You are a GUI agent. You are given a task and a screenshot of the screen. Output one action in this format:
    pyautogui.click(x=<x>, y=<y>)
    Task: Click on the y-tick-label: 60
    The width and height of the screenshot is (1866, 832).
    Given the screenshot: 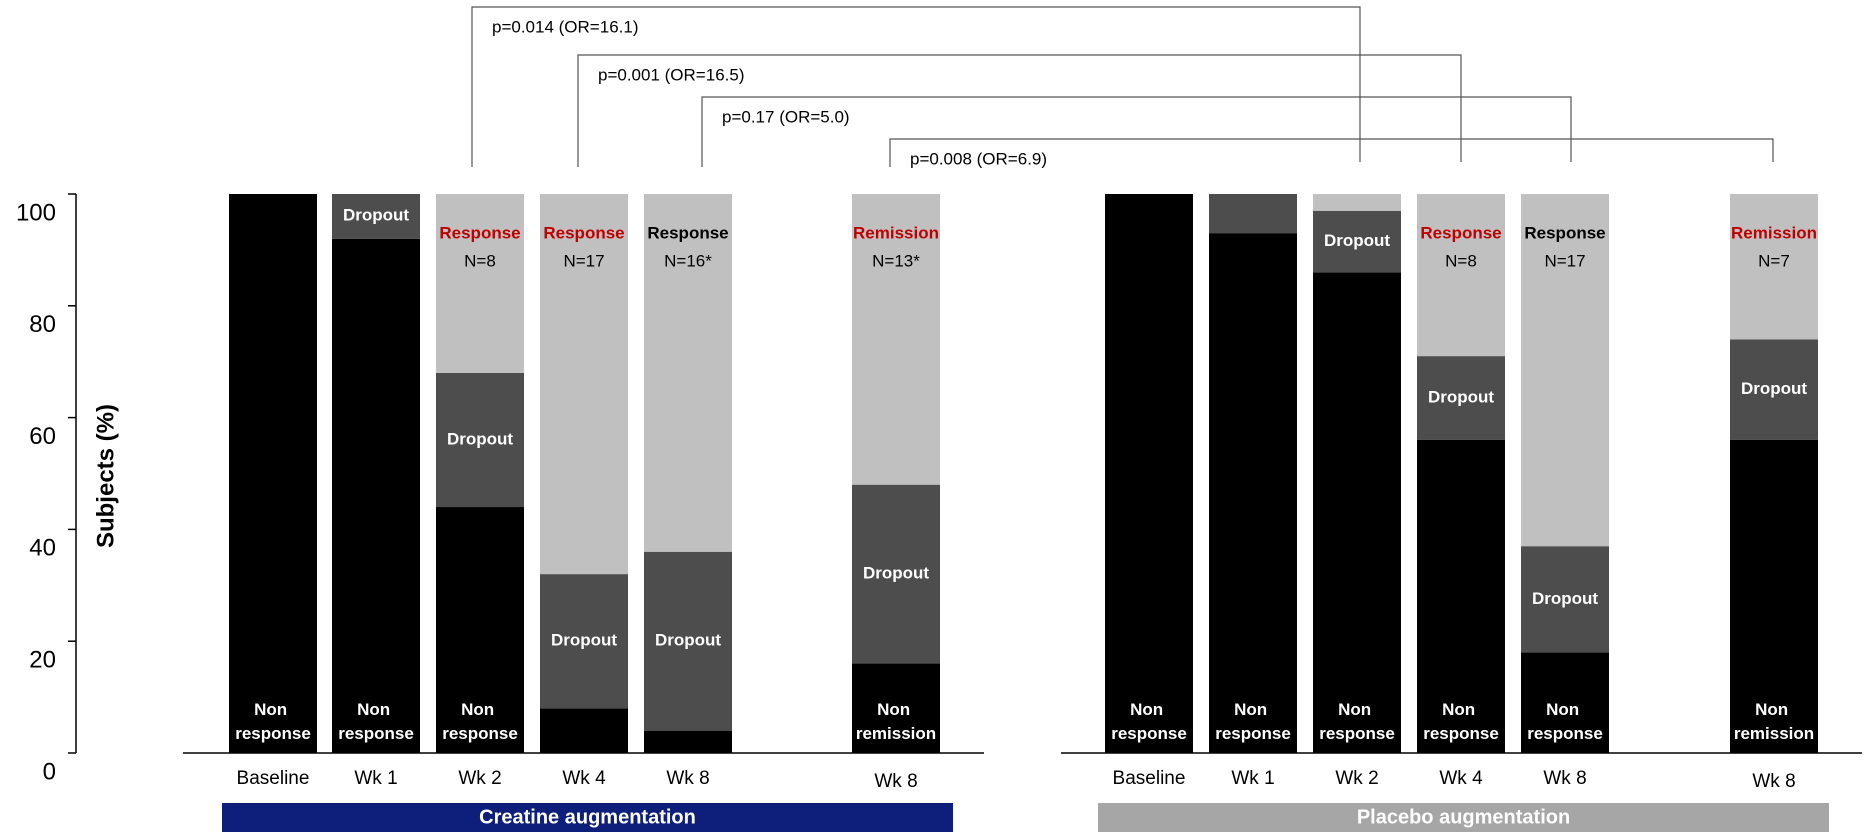 What is the action you would take?
    pyautogui.click(x=42, y=436)
    